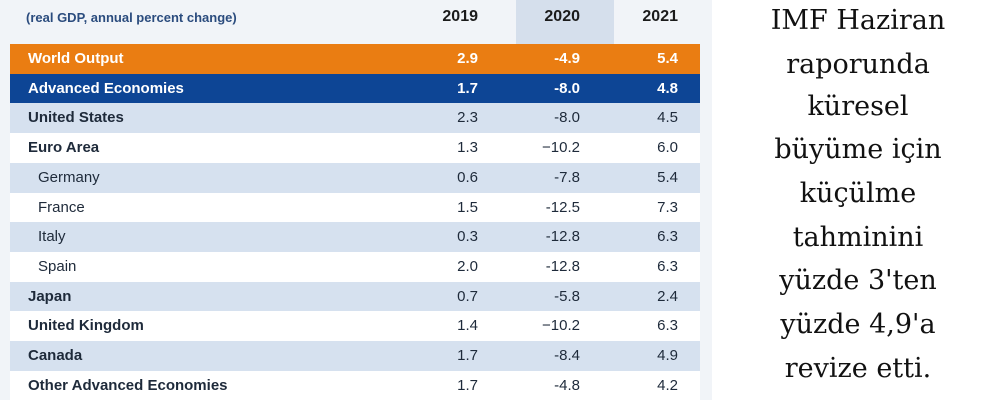 Image resolution: width=1000 pixels, height=401 pixels. What do you see at coordinates (667, 207) in the screenshot?
I see `value-cell-2021: 7.3` at bounding box center [667, 207].